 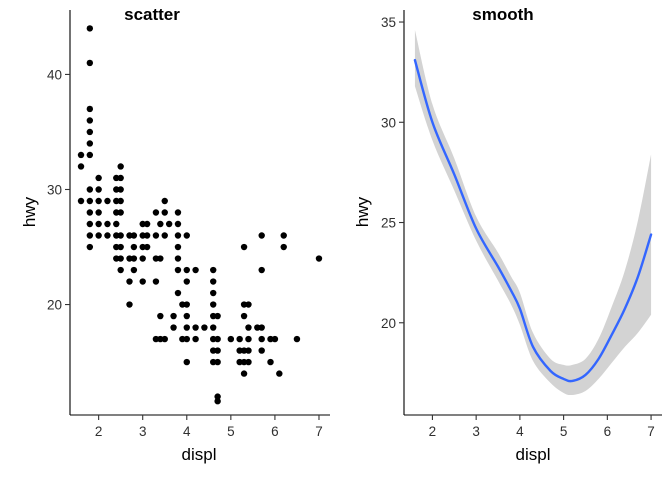 What do you see at coordinates (143, 431) in the screenshot?
I see `scatter-x-tick-label: 3` at bounding box center [143, 431].